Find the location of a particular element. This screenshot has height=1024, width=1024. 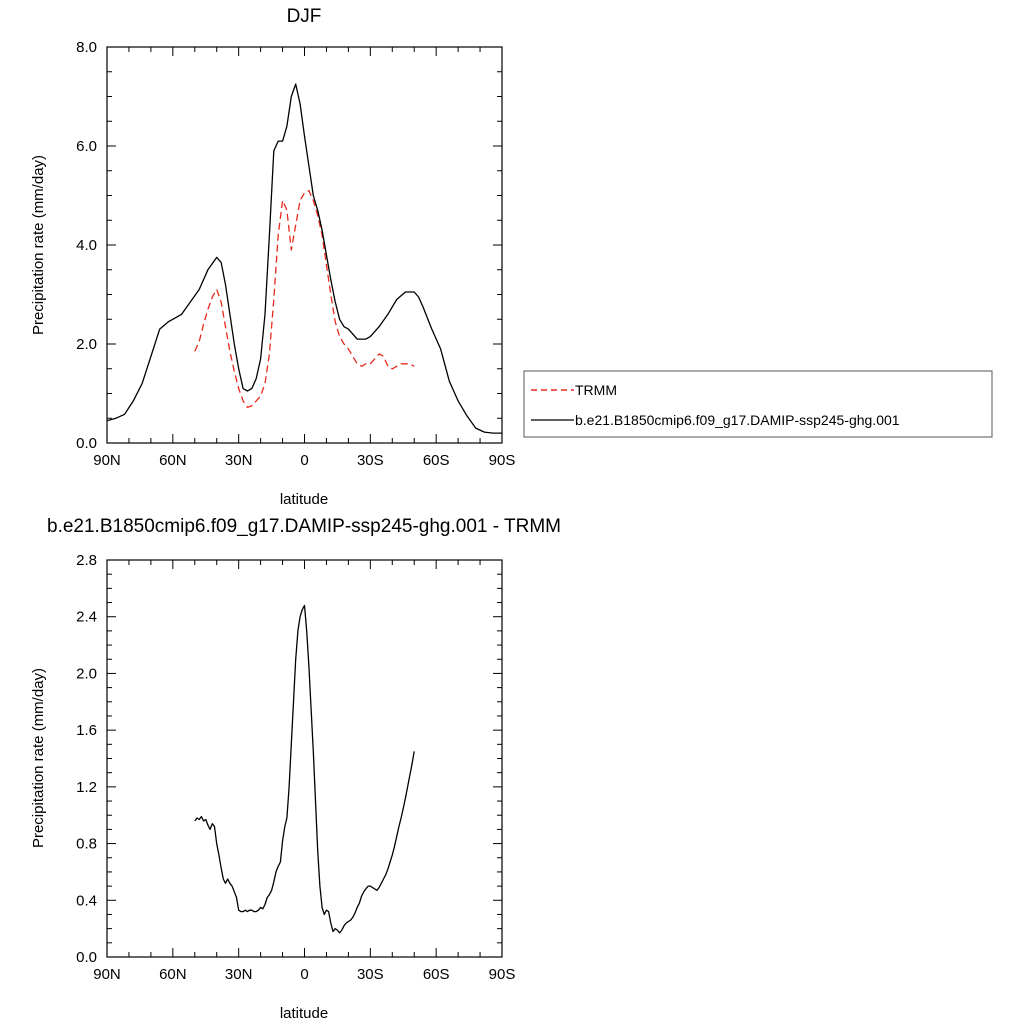

y-tick-label: 2.4 is located at coordinates (86, 617).